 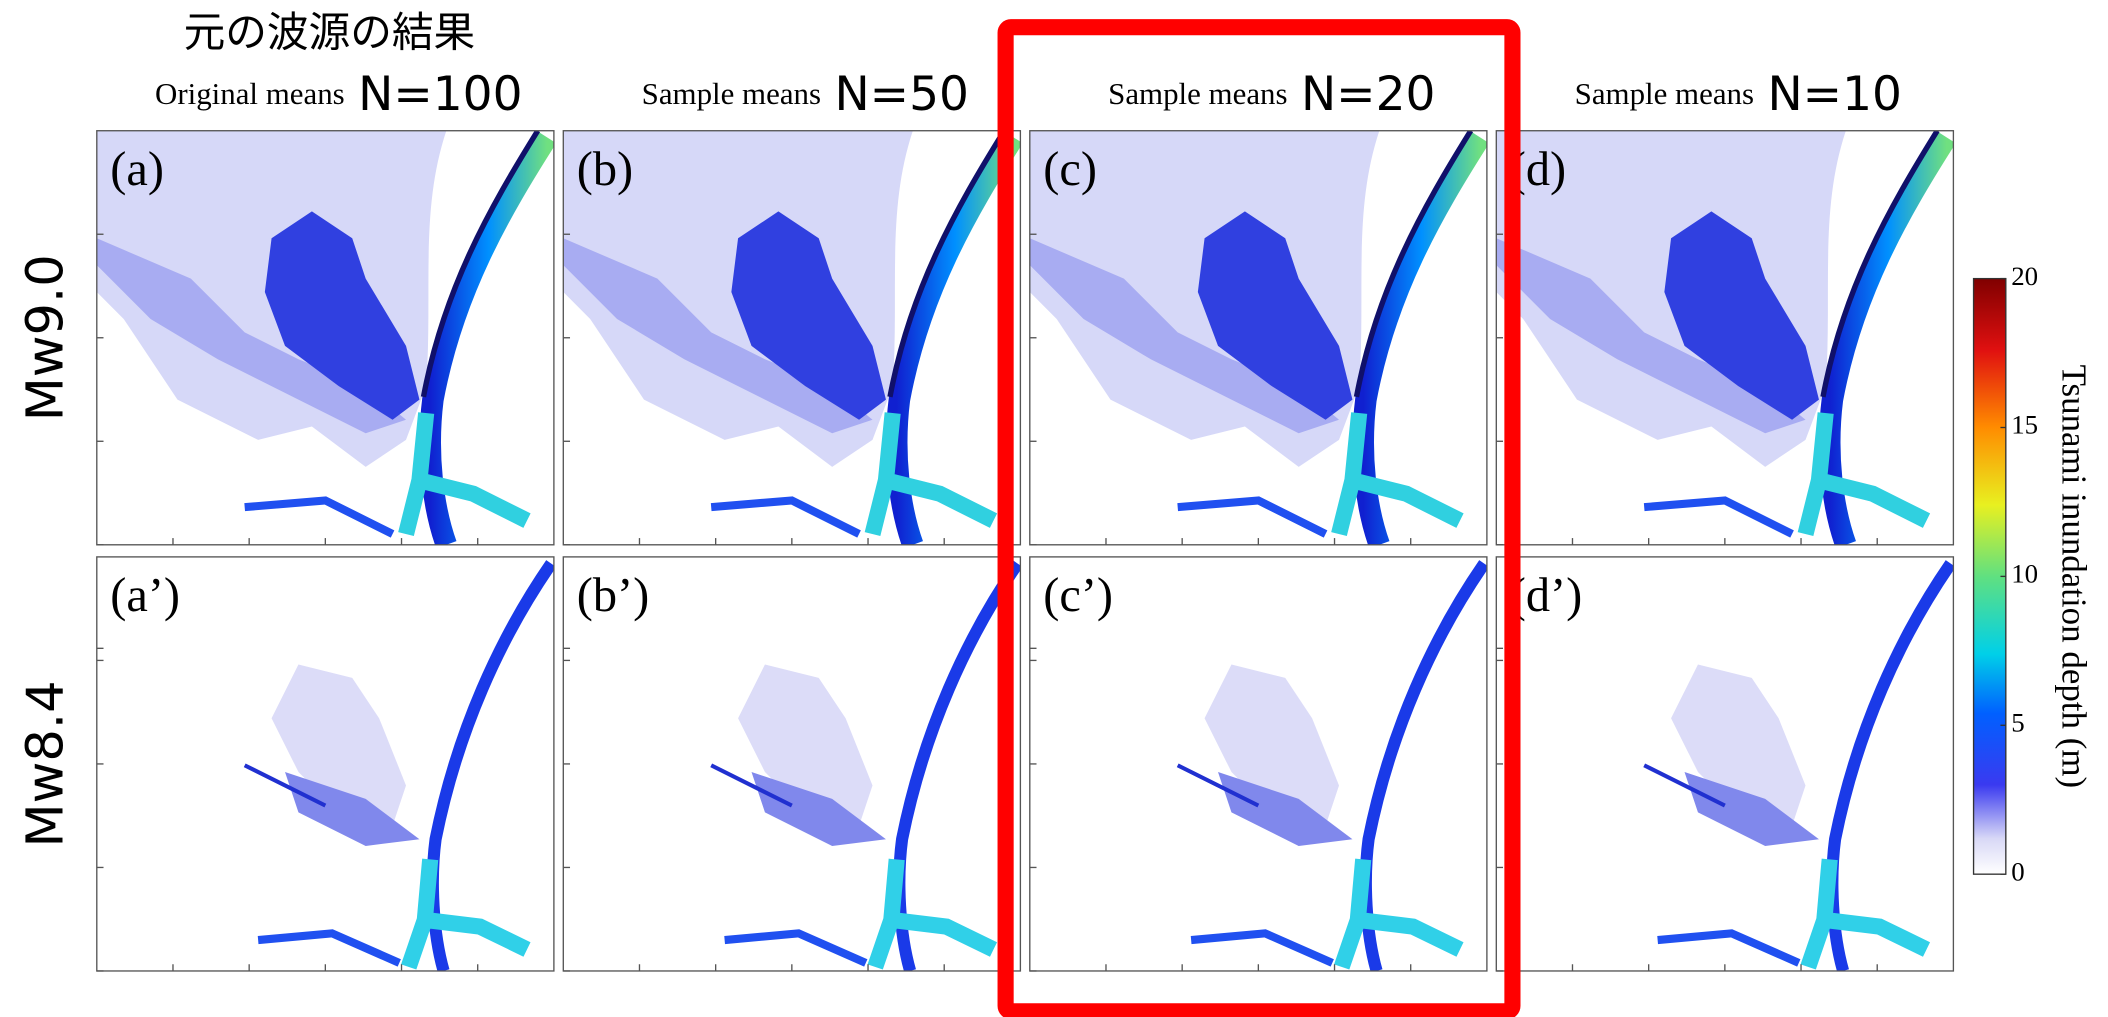 I want to click on panel-label: (b’), so click(x=613, y=595).